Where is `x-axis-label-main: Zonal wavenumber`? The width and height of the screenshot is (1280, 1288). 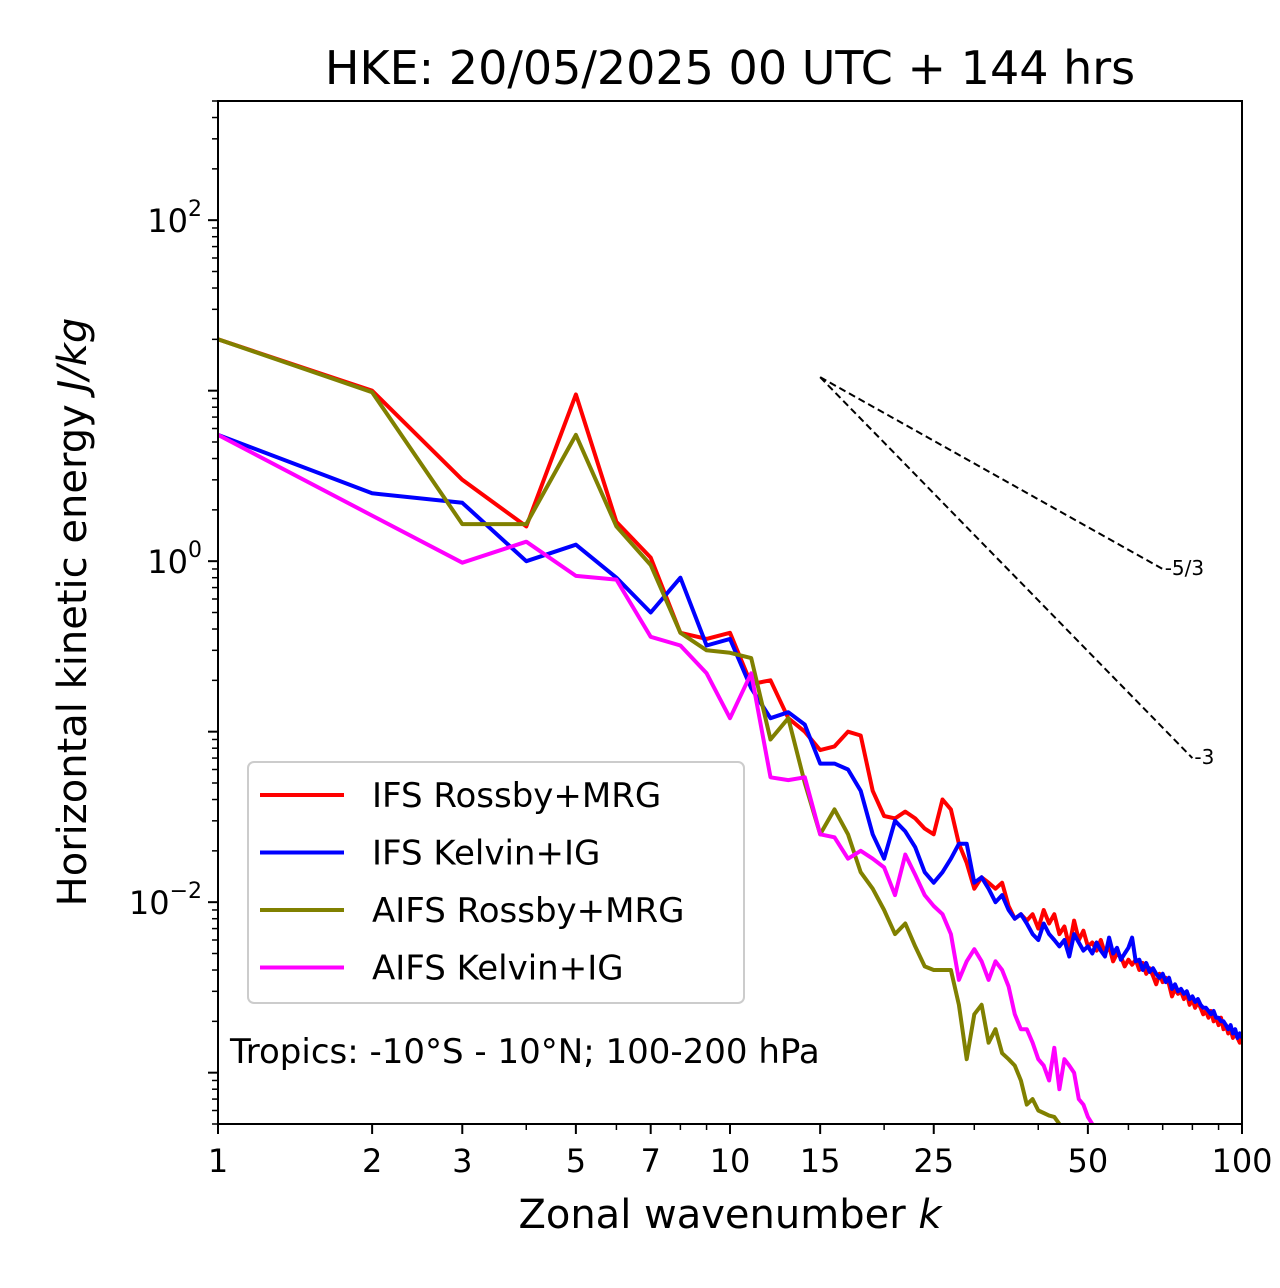
x-axis-label-main: Zonal wavenumber is located at coordinates (718, 1215).